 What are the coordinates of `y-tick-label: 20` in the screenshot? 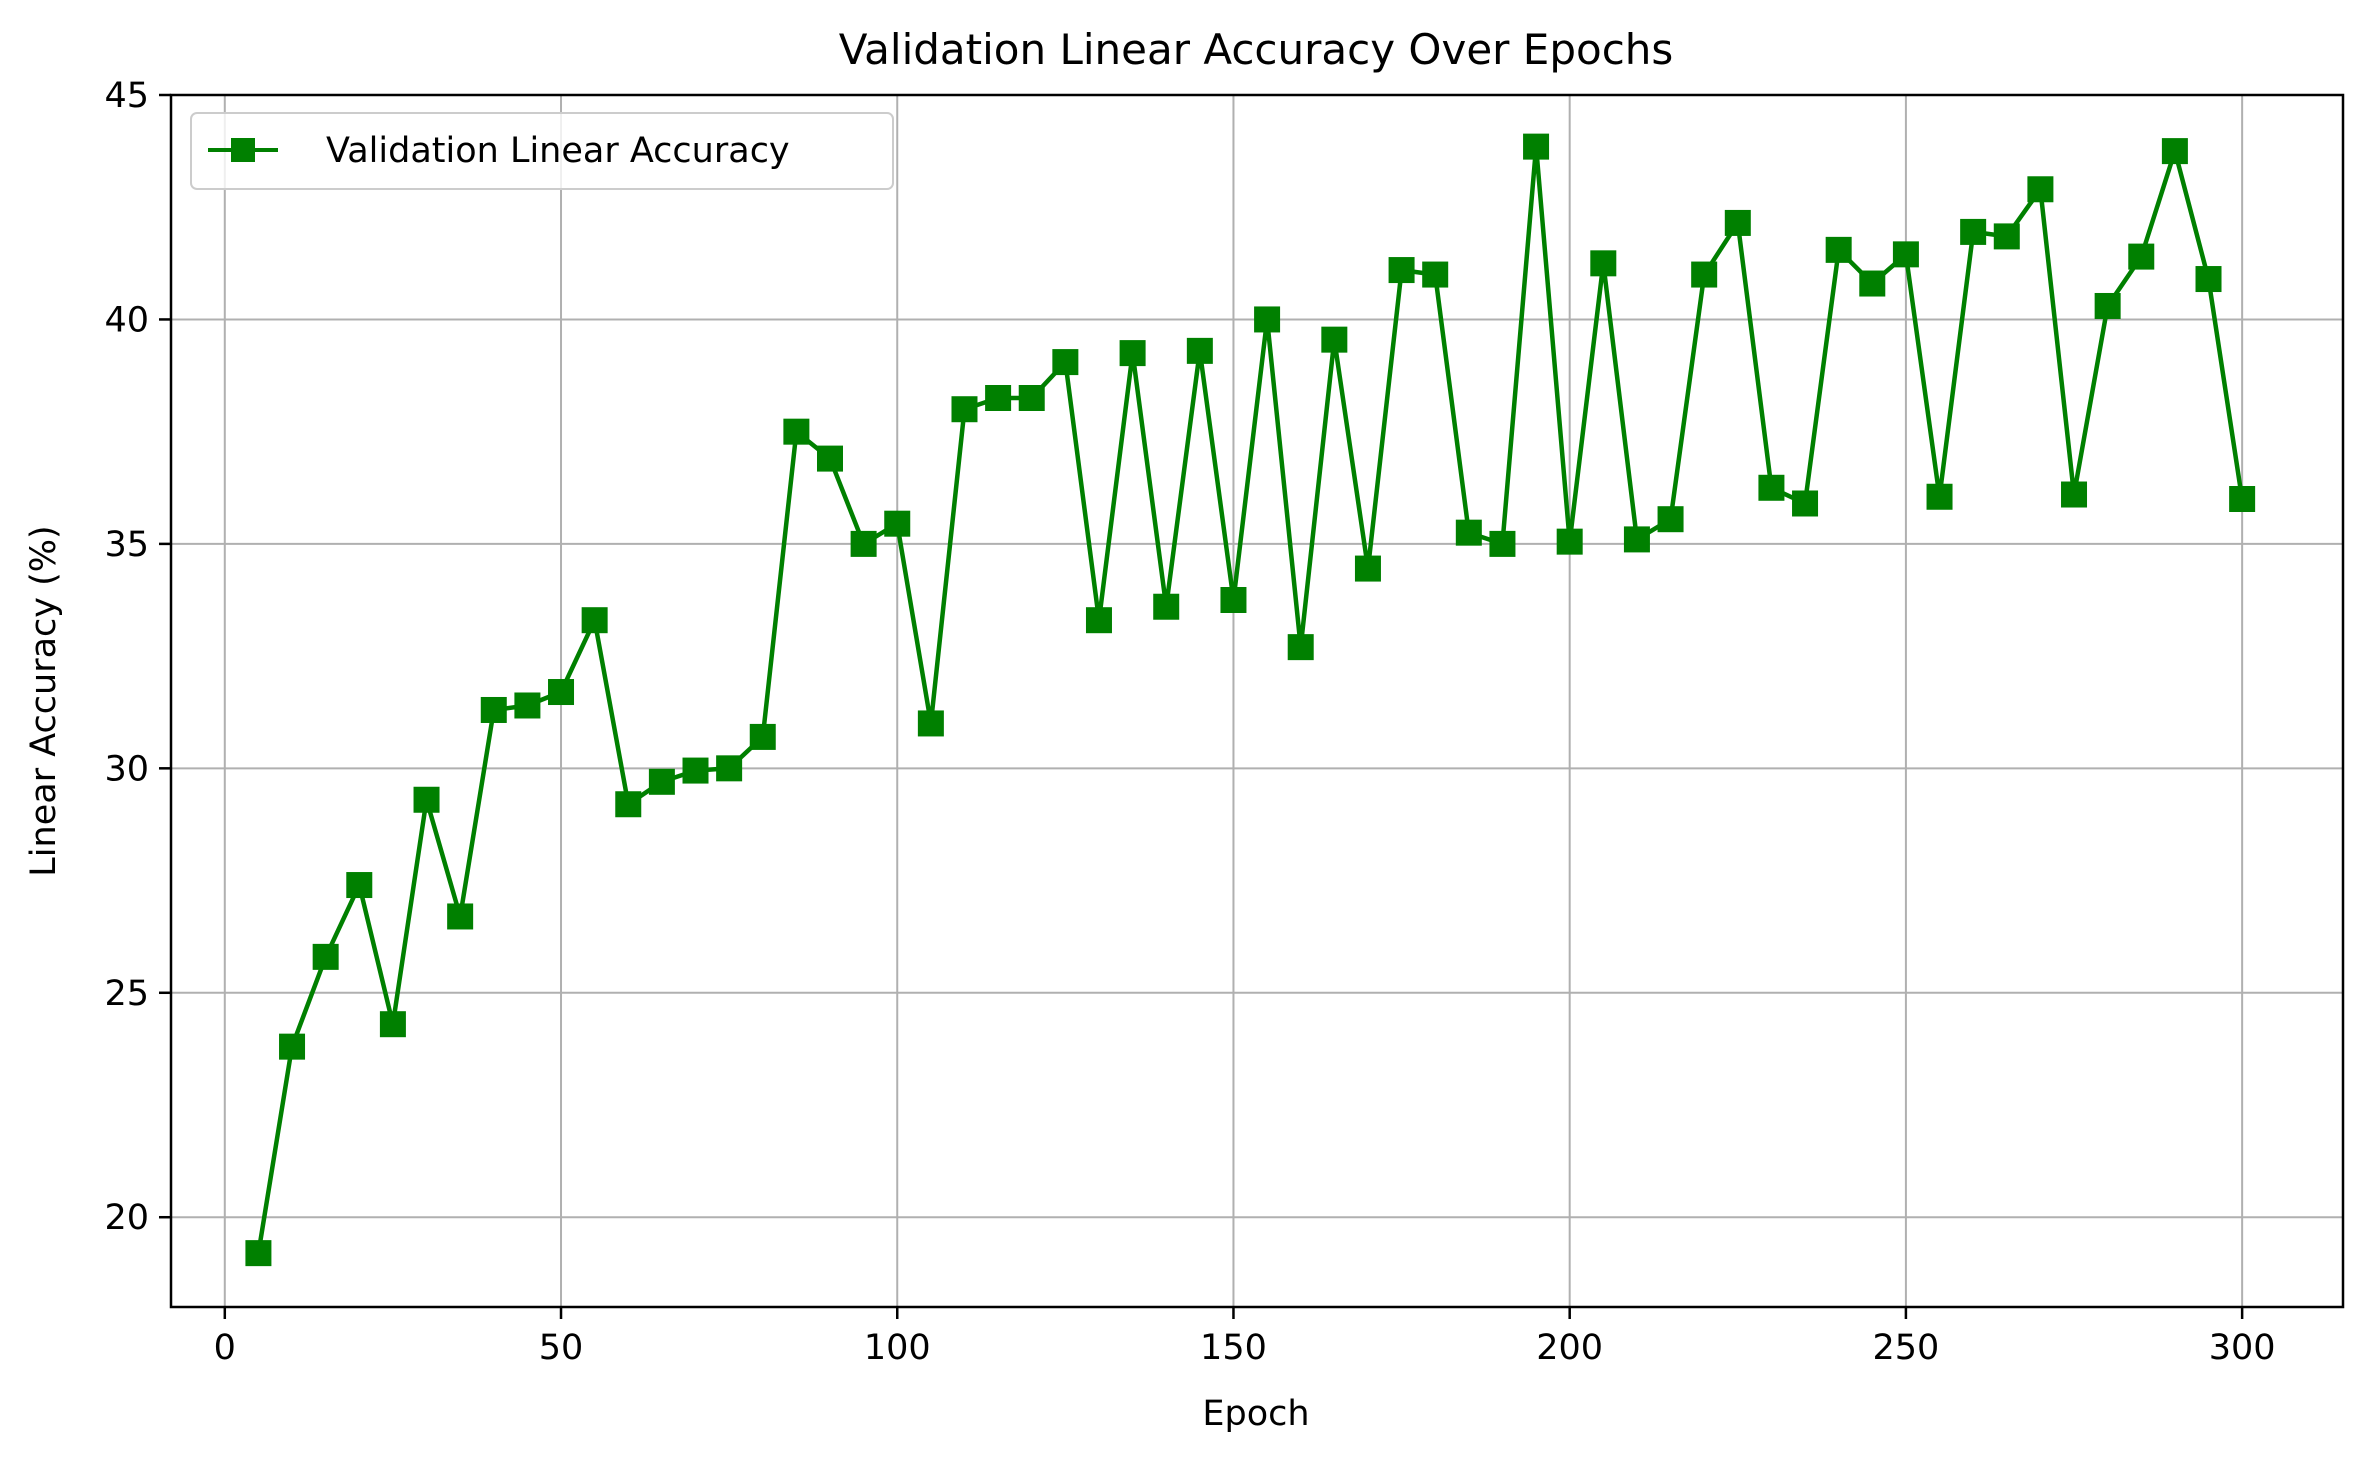 It's located at (126, 1218).